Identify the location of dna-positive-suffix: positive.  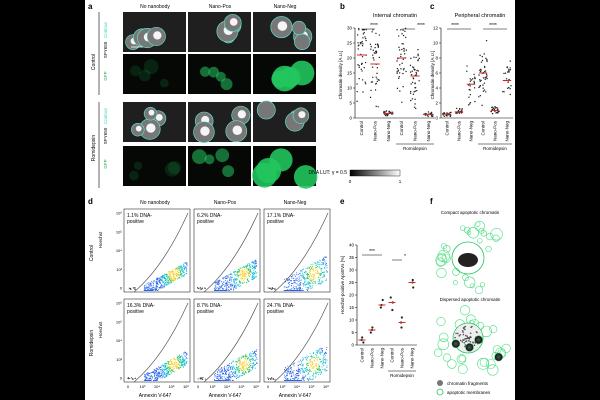
(275, 312).